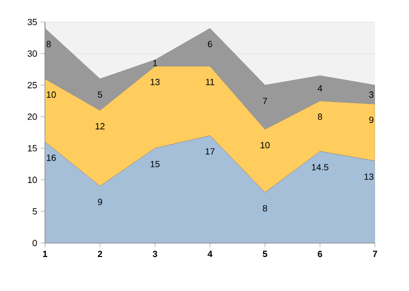 The height and width of the screenshot is (291, 409). Describe the element at coordinates (320, 88) in the screenshot. I see `data-label: 4` at that location.